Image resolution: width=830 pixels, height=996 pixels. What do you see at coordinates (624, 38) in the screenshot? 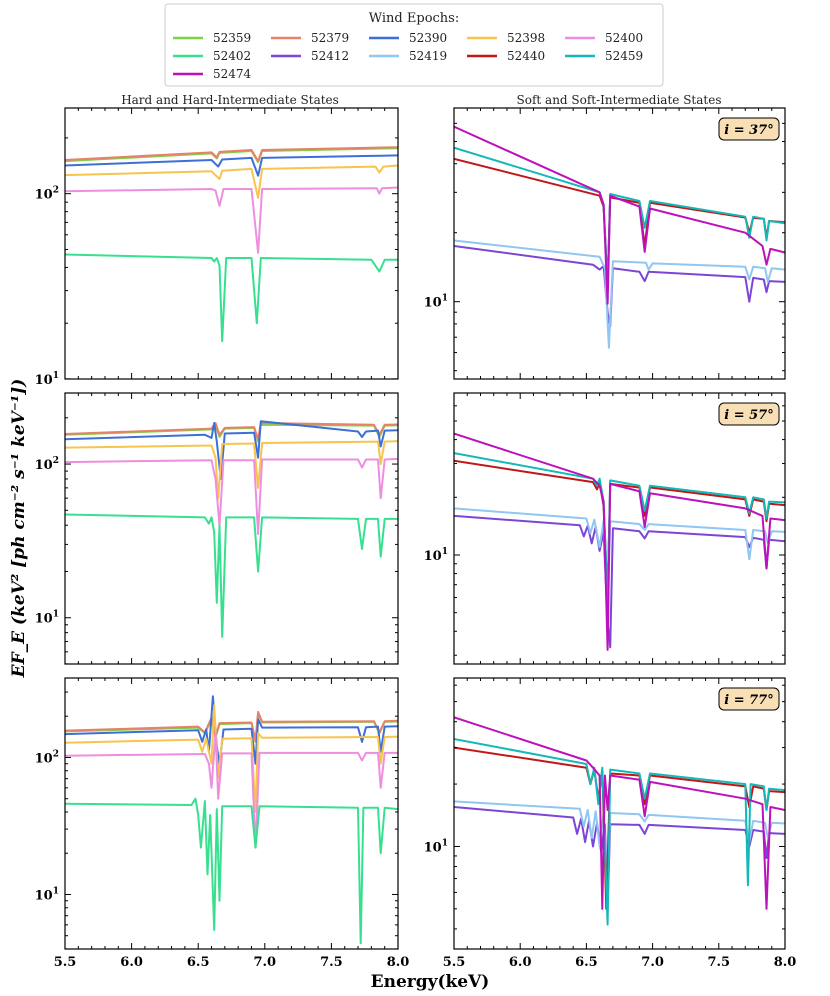
I see `legend-label-52400: 52400` at bounding box center [624, 38].